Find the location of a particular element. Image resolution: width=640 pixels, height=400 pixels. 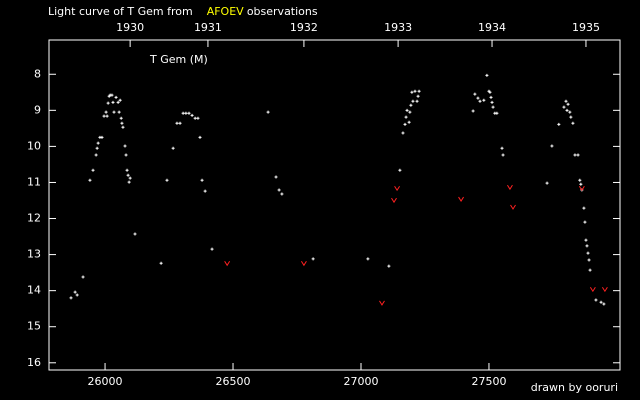

x-tick-label: 27500 is located at coordinates (488, 381).